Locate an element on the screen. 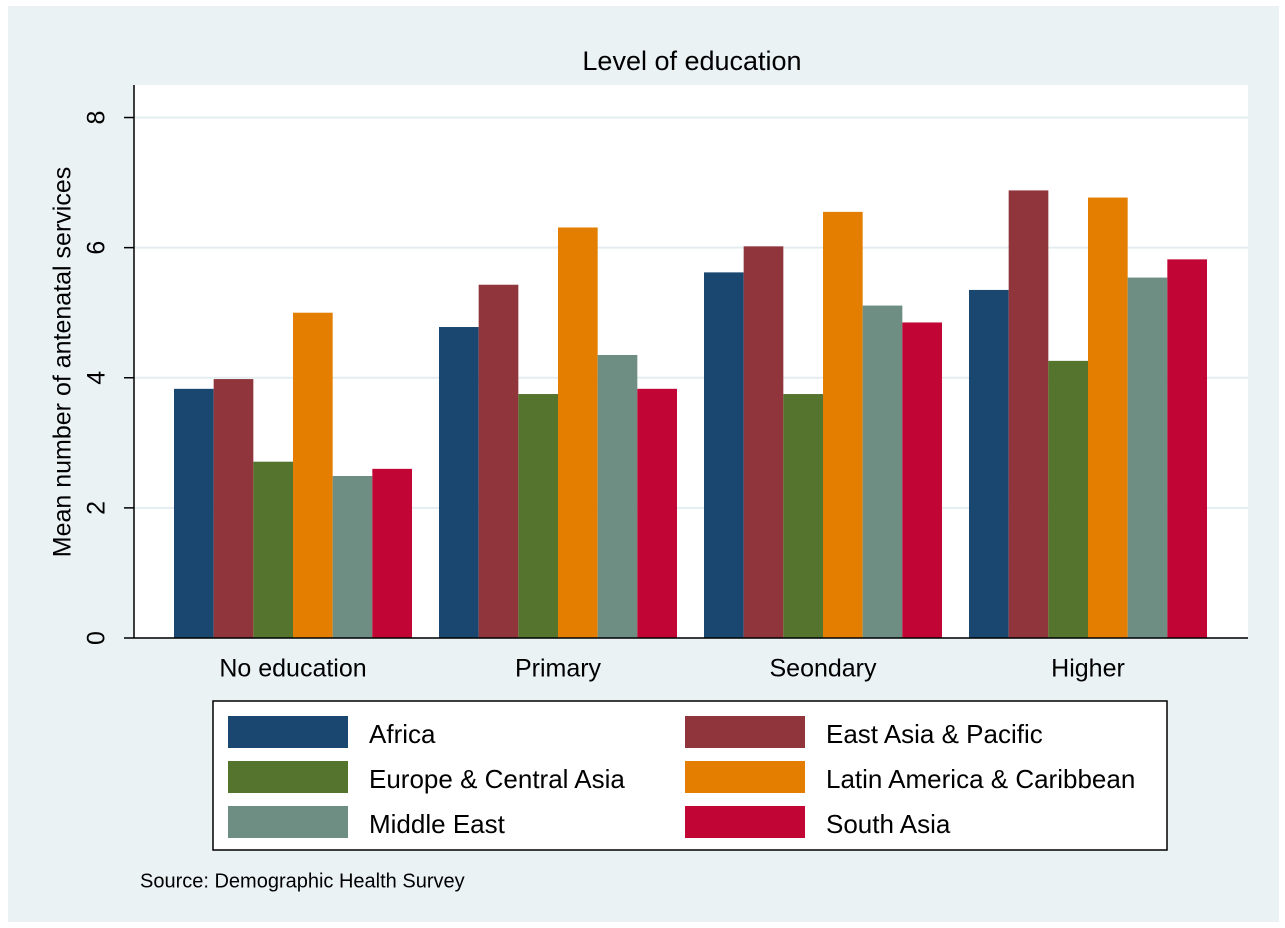 Image resolution: width=1285 pixels, height=928 pixels. y-tick-label: 4 is located at coordinates (97, 378).